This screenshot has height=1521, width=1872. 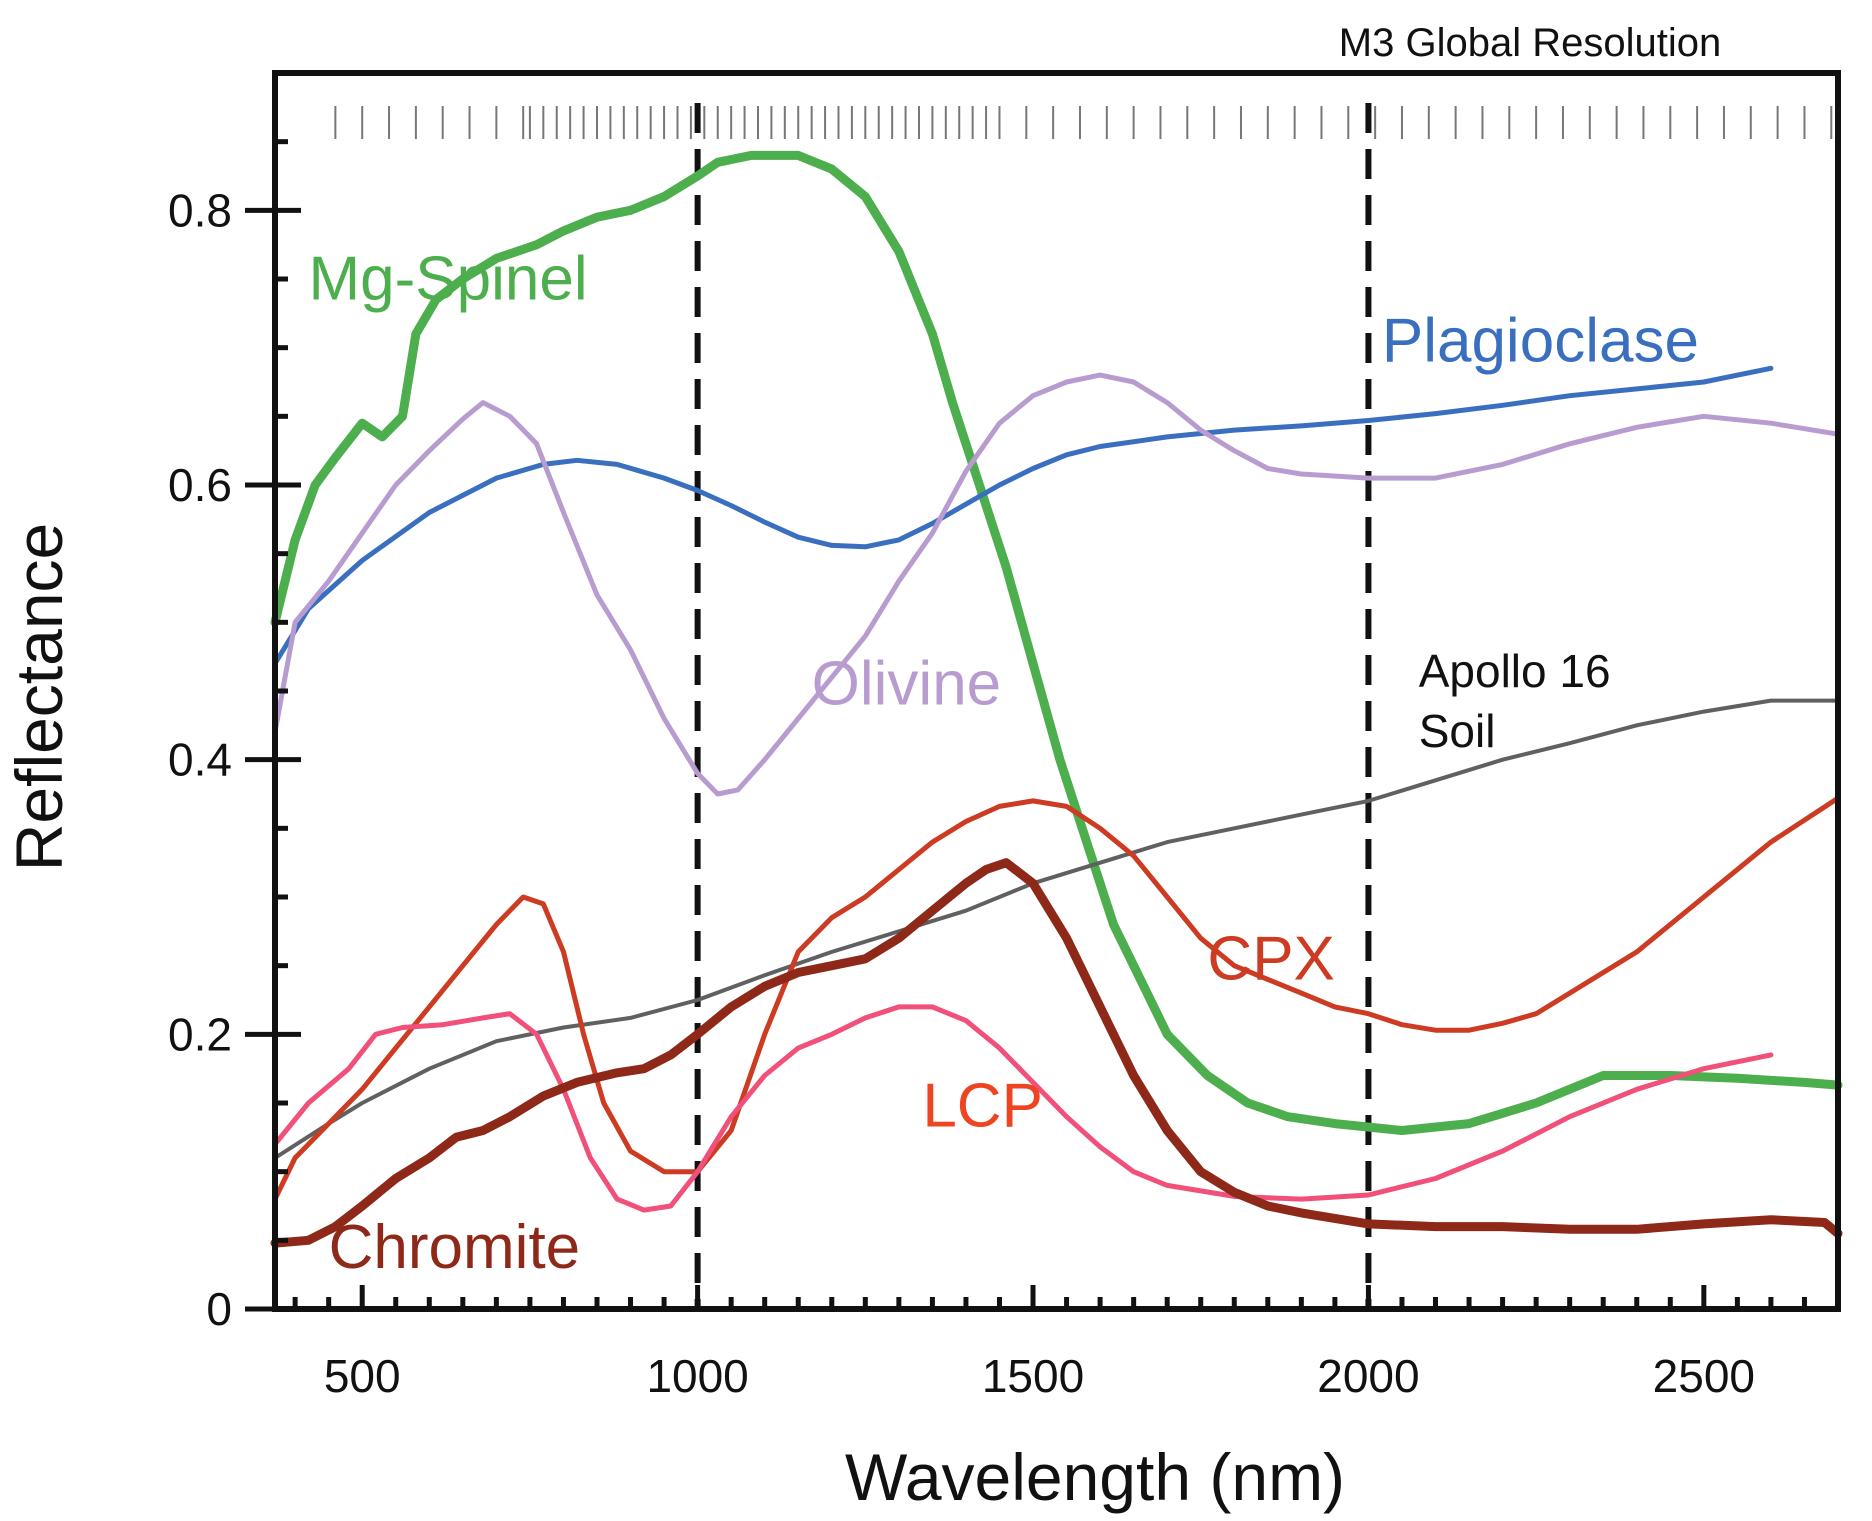 What do you see at coordinates (907, 684) in the screenshot?
I see `series-label-olivine: Olivine` at bounding box center [907, 684].